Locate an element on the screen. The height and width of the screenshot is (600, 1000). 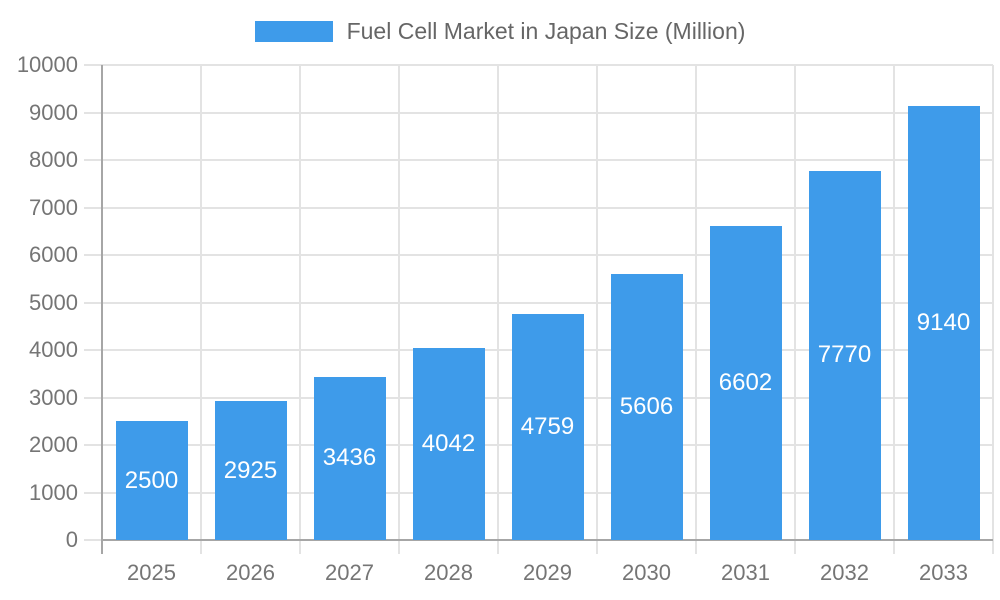
y-axis-tick-label: 1000 is located at coordinates (53, 492).